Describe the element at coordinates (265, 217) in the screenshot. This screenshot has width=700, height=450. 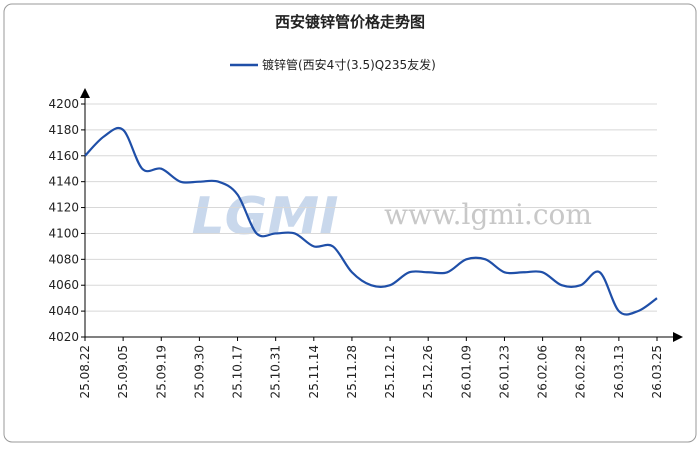
I see `logo: LGMI` at that location.